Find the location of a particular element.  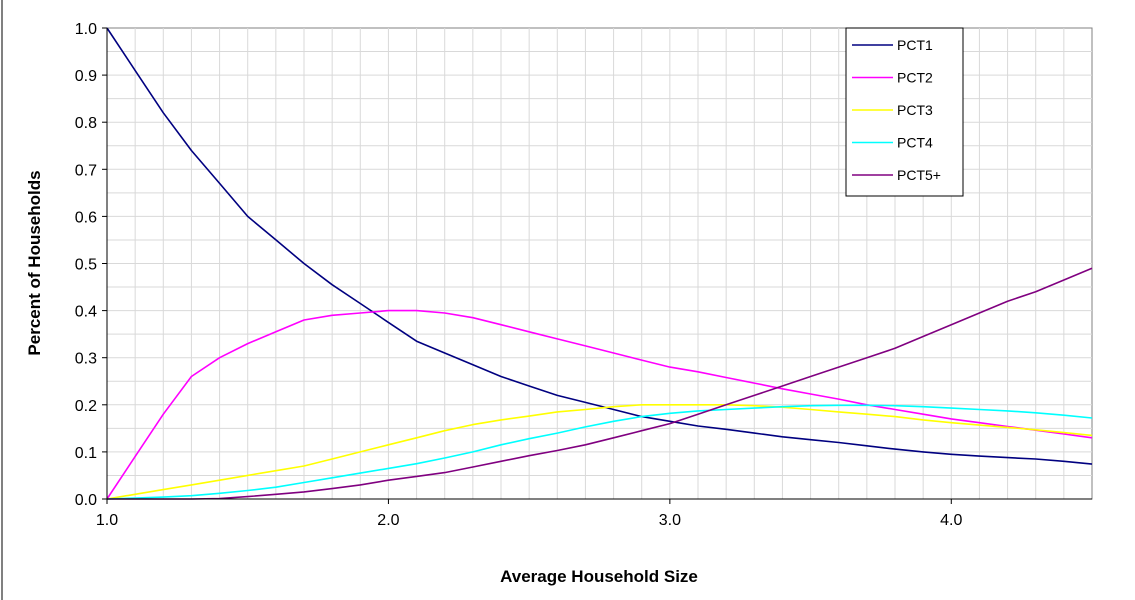

legend-box is located at coordinates (904, 112).